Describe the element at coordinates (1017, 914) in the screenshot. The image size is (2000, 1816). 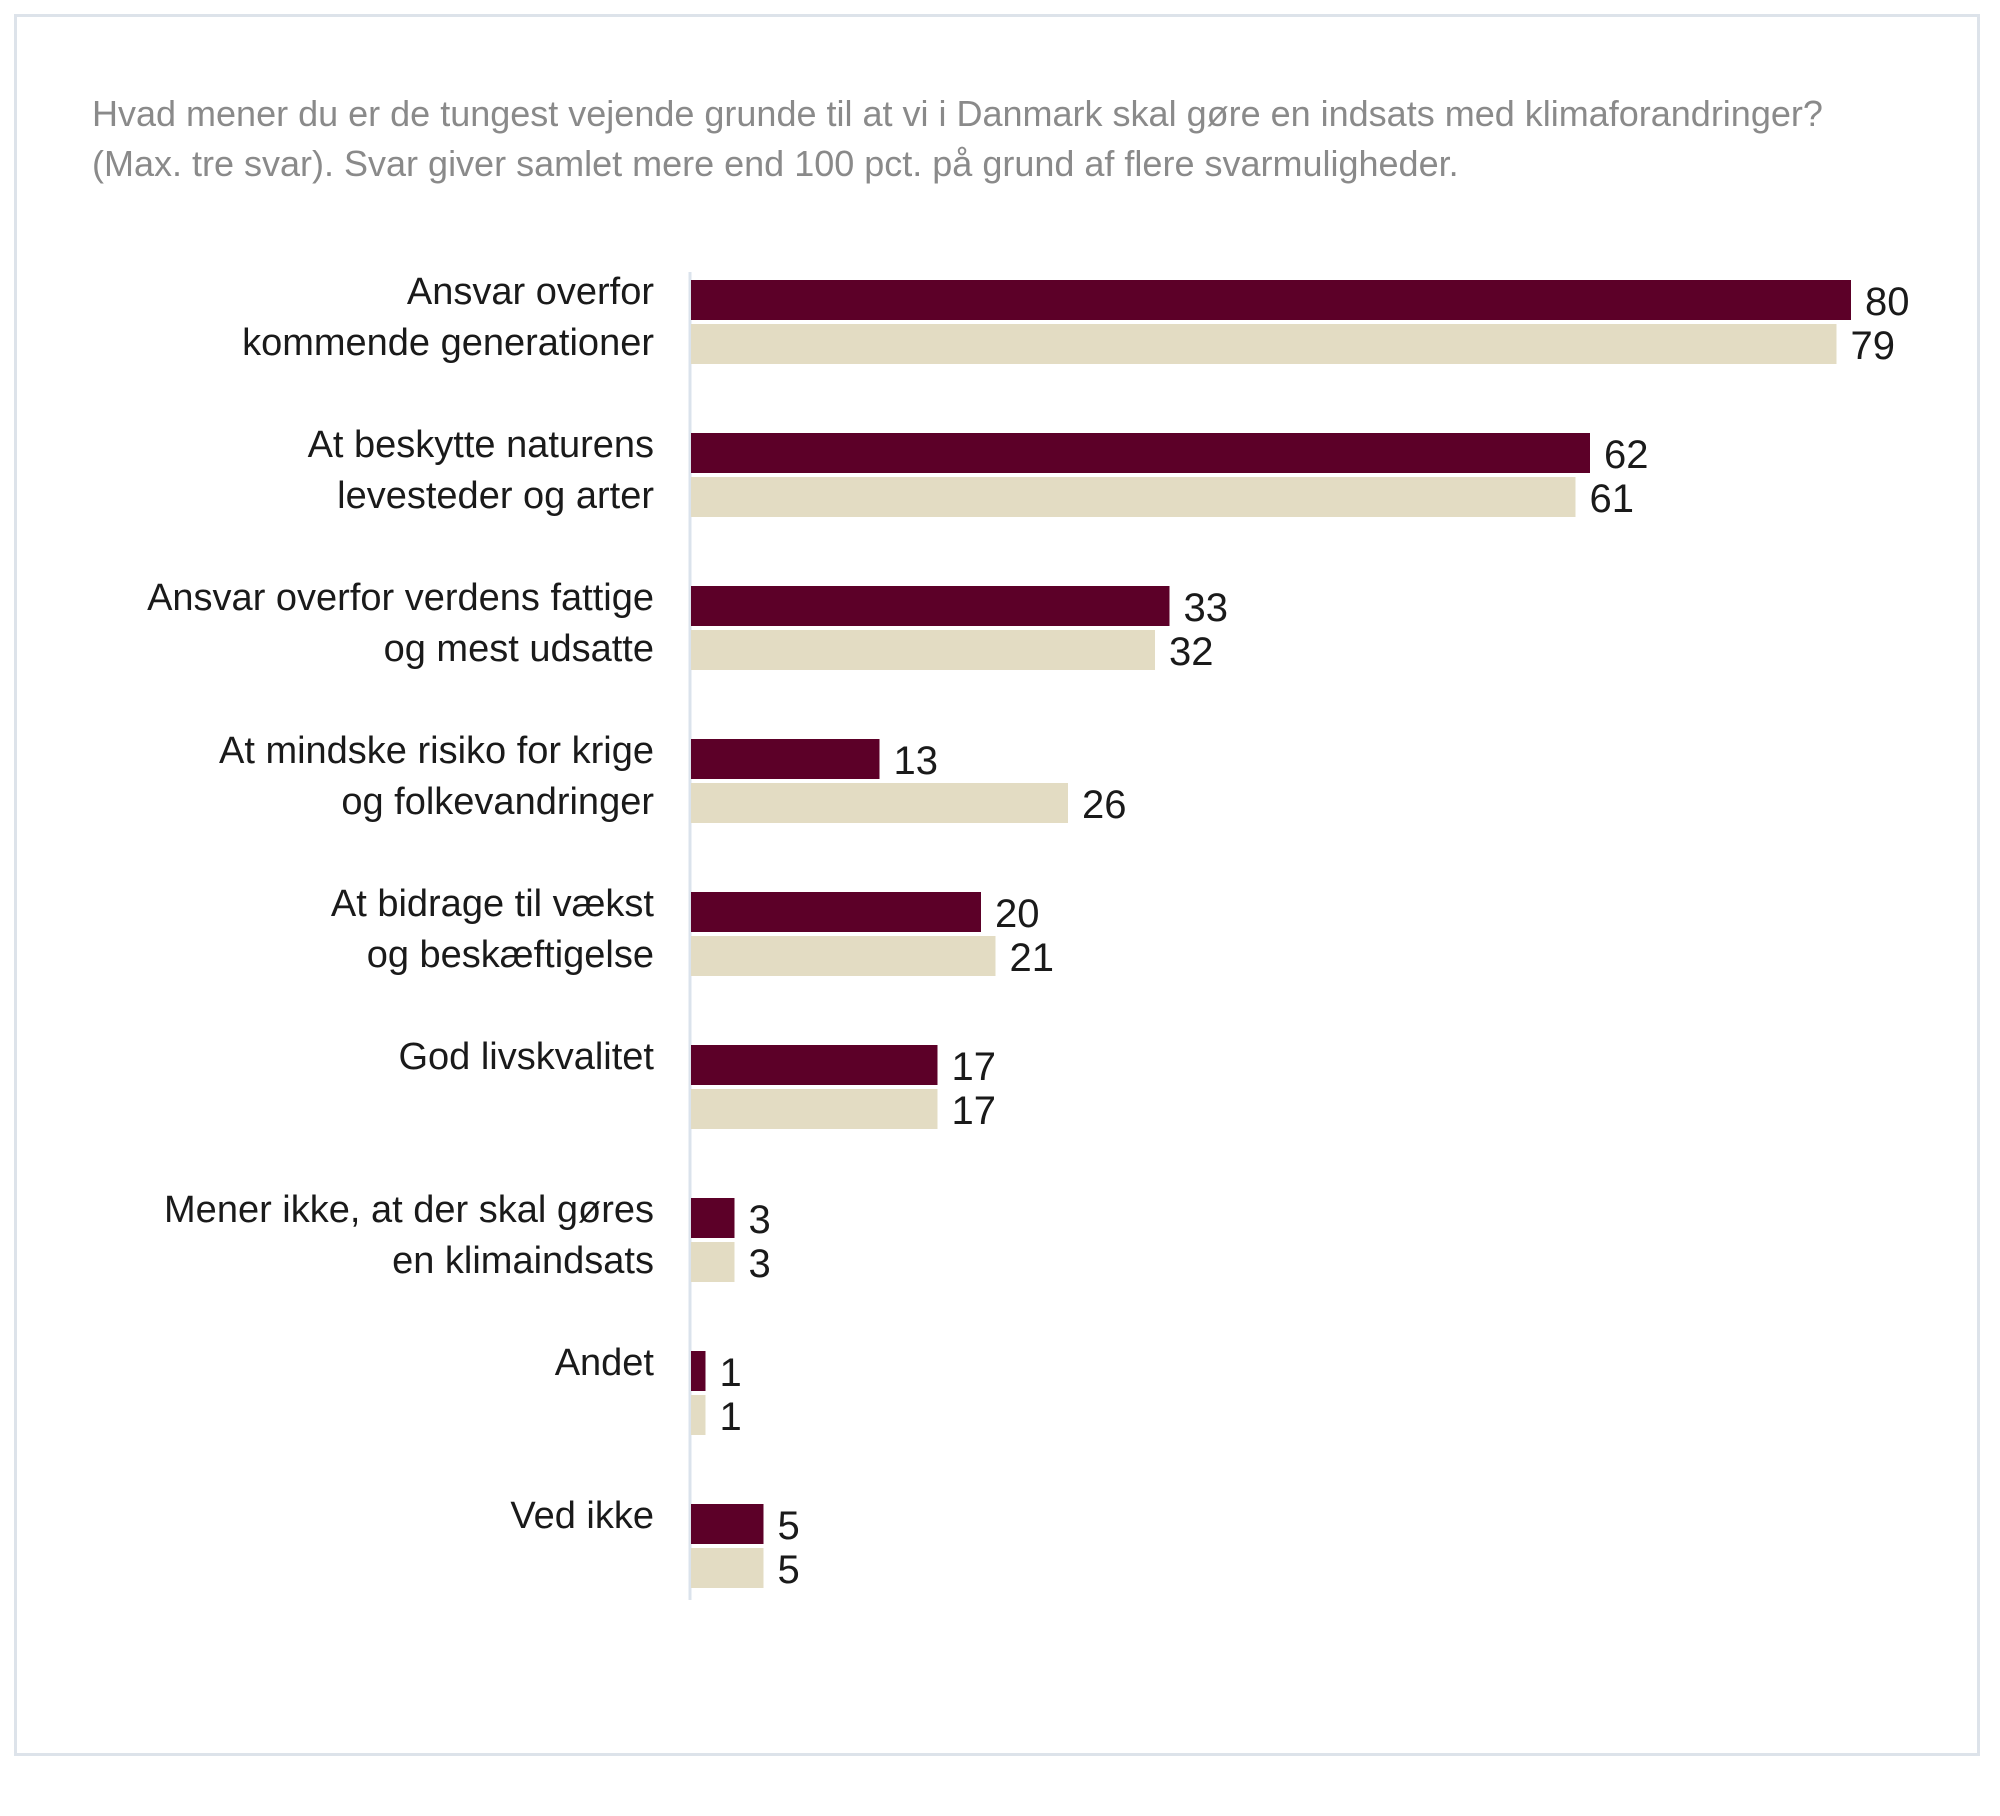
I see `value-label: 20` at that location.